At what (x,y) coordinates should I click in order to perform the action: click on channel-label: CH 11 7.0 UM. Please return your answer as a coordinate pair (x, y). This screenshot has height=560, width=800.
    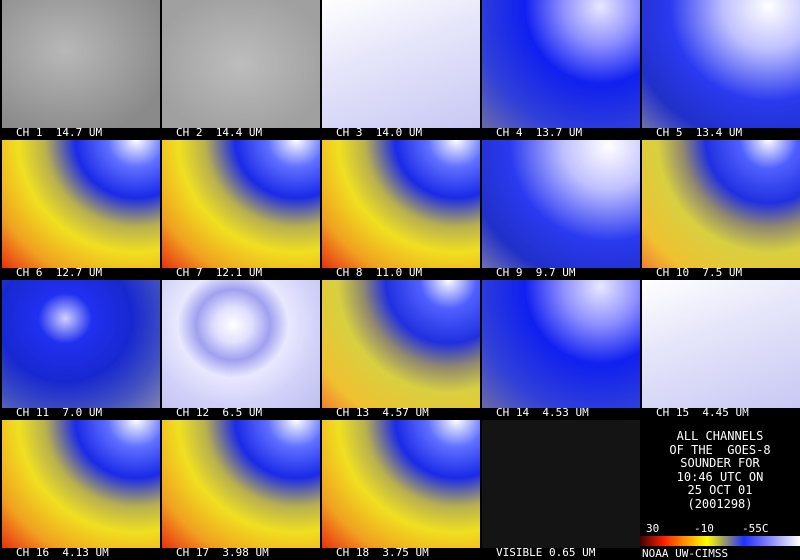
    Looking at the image, I should click on (59, 412).